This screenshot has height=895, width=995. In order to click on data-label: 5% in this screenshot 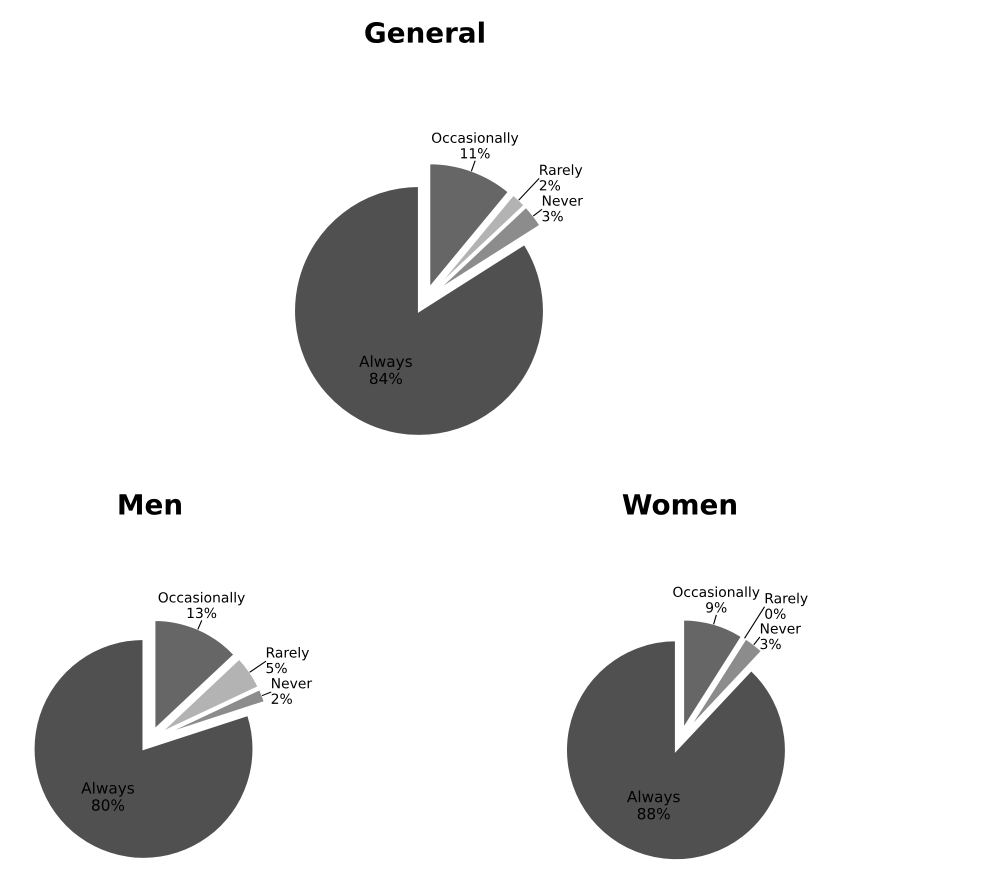, I will do `click(276, 668)`.